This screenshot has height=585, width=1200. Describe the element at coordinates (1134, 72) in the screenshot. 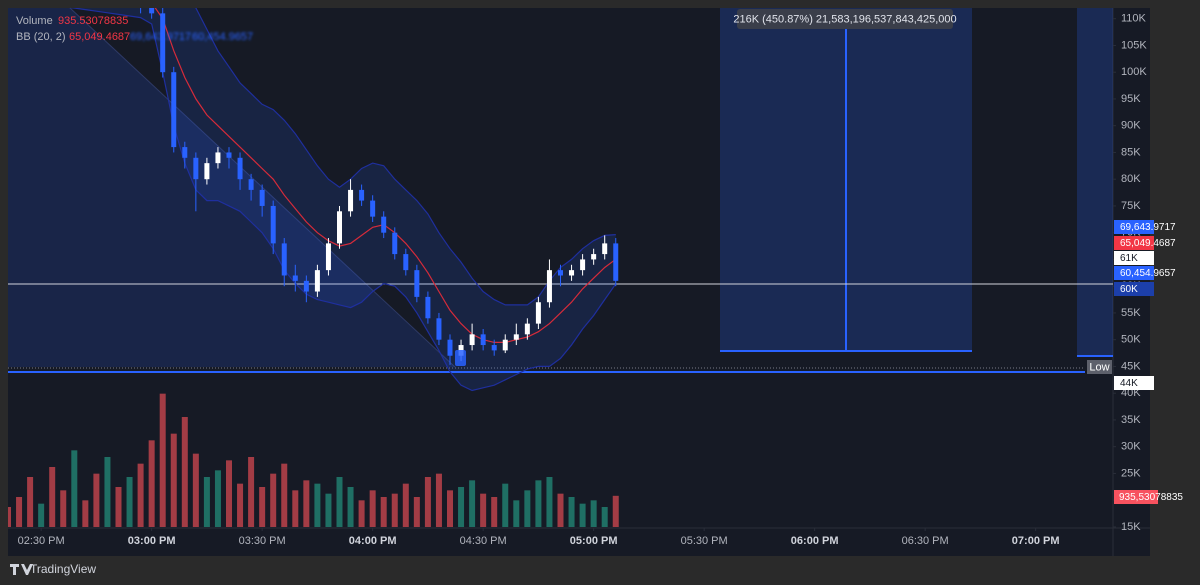

I see `y-tick-label: 100K` at that location.